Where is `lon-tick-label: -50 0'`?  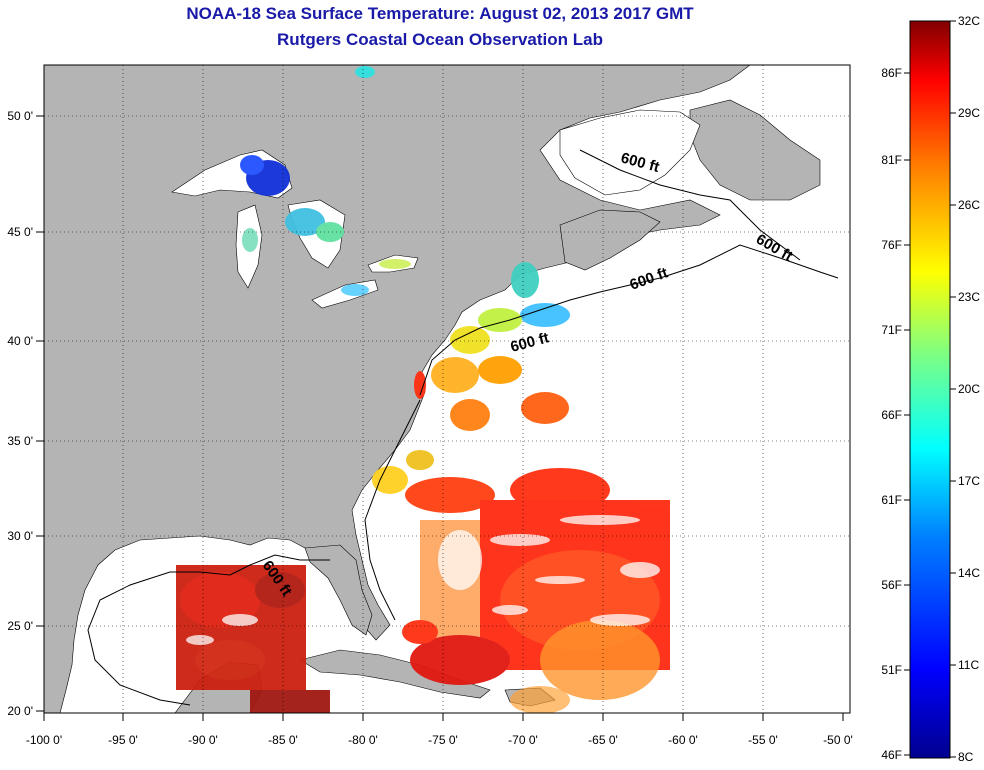
lon-tick-label: -50 0' is located at coordinates (838, 740).